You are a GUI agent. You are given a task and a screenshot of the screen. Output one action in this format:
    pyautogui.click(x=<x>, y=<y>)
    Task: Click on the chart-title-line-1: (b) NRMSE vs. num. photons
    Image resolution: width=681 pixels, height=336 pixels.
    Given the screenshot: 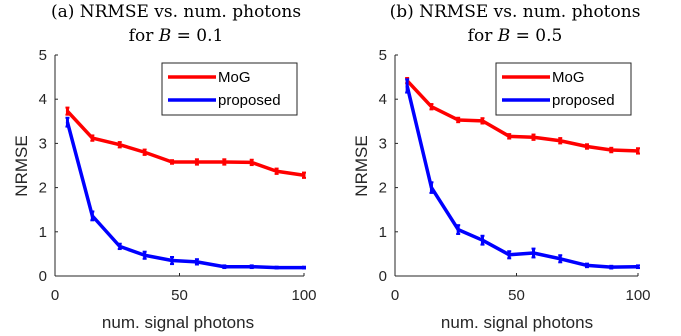 What is the action you would take?
    pyautogui.click(x=515, y=12)
    